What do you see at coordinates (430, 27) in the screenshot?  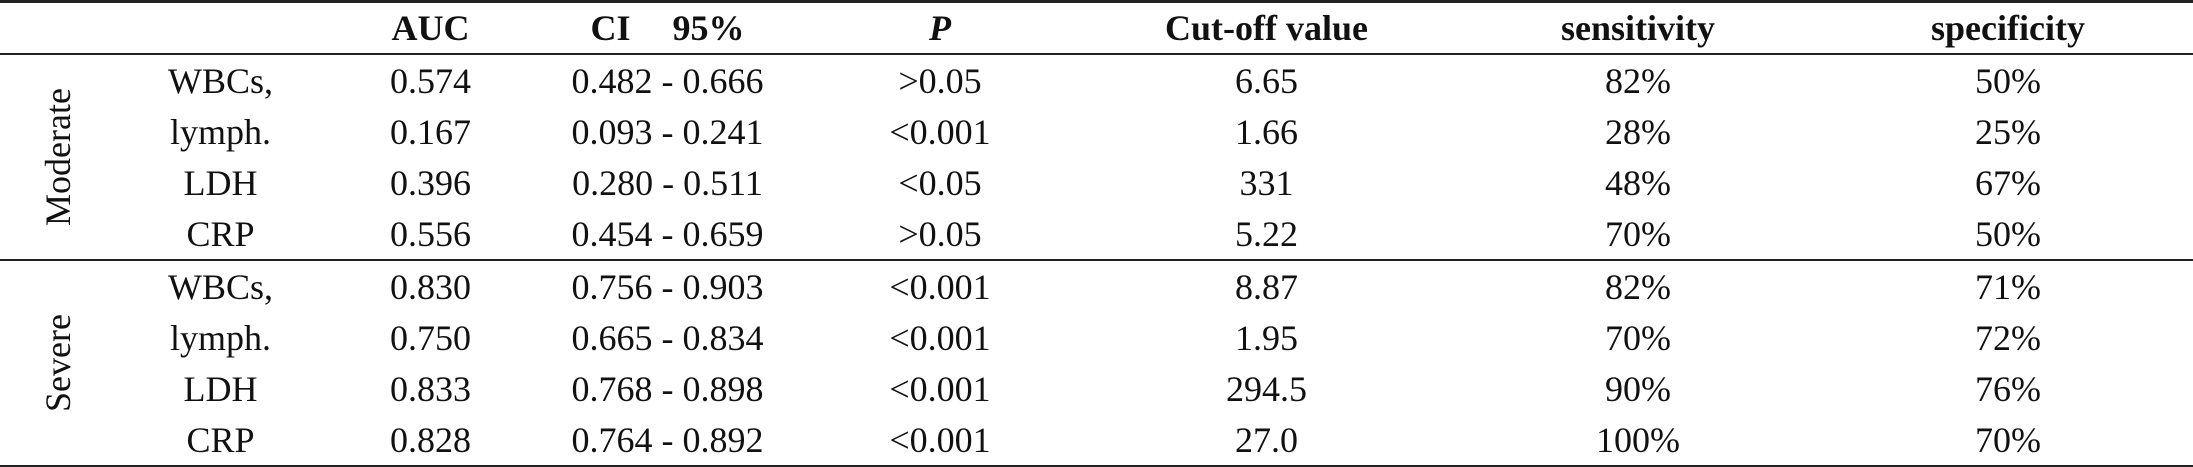 I see `header-auc: AUC` at bounding box center [430, 27].